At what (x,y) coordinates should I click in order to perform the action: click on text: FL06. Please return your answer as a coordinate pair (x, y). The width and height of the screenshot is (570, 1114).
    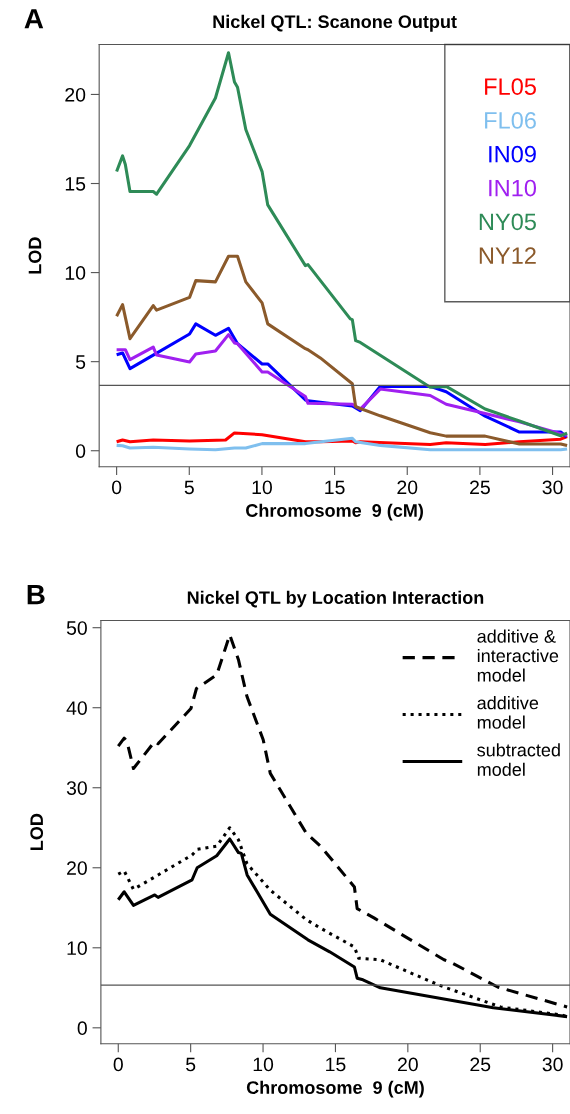
    Looking at the image, I should click on (510, 120).